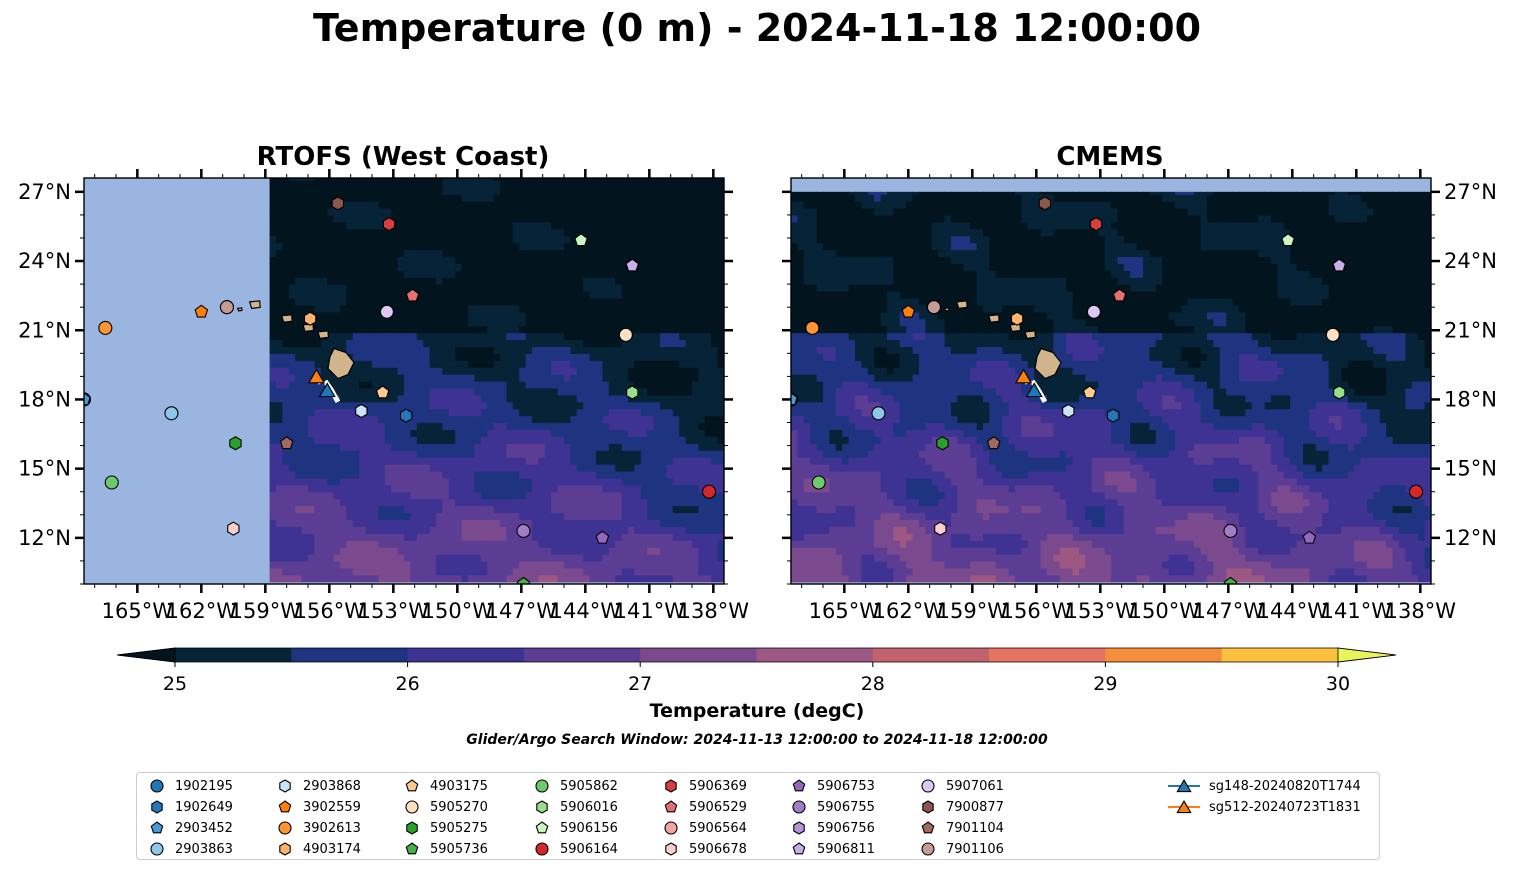 Image resolution: width=1514 pixels, height=889 pixels. What do you see at coordinates (1285, 786) in the screenshot?
I see `legend-label: sg148-20240820T1744` at bounding box center [1285, 786].